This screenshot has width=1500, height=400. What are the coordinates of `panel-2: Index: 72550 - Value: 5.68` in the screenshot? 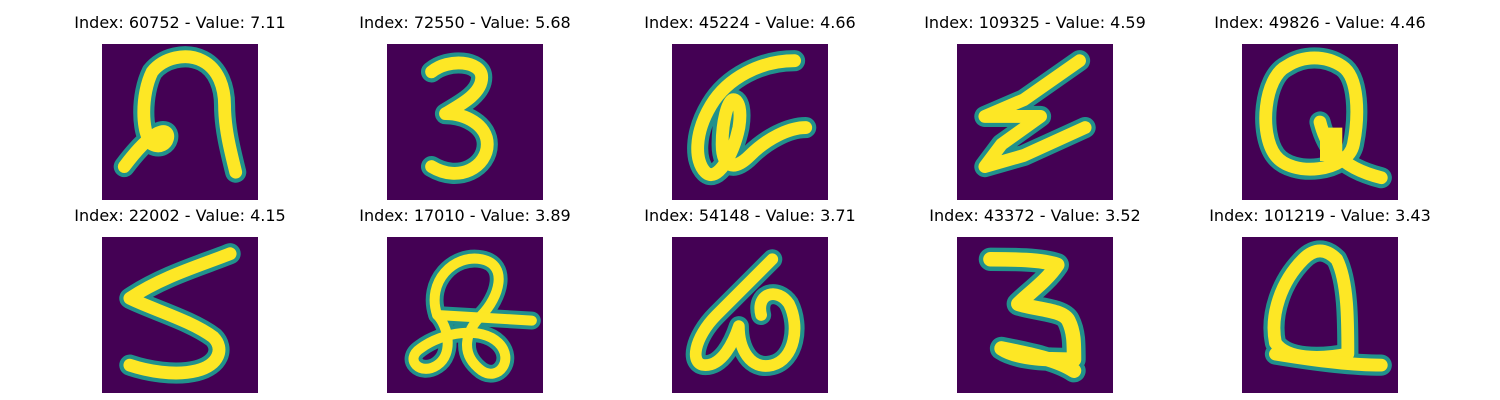 It's located at (465, 105).